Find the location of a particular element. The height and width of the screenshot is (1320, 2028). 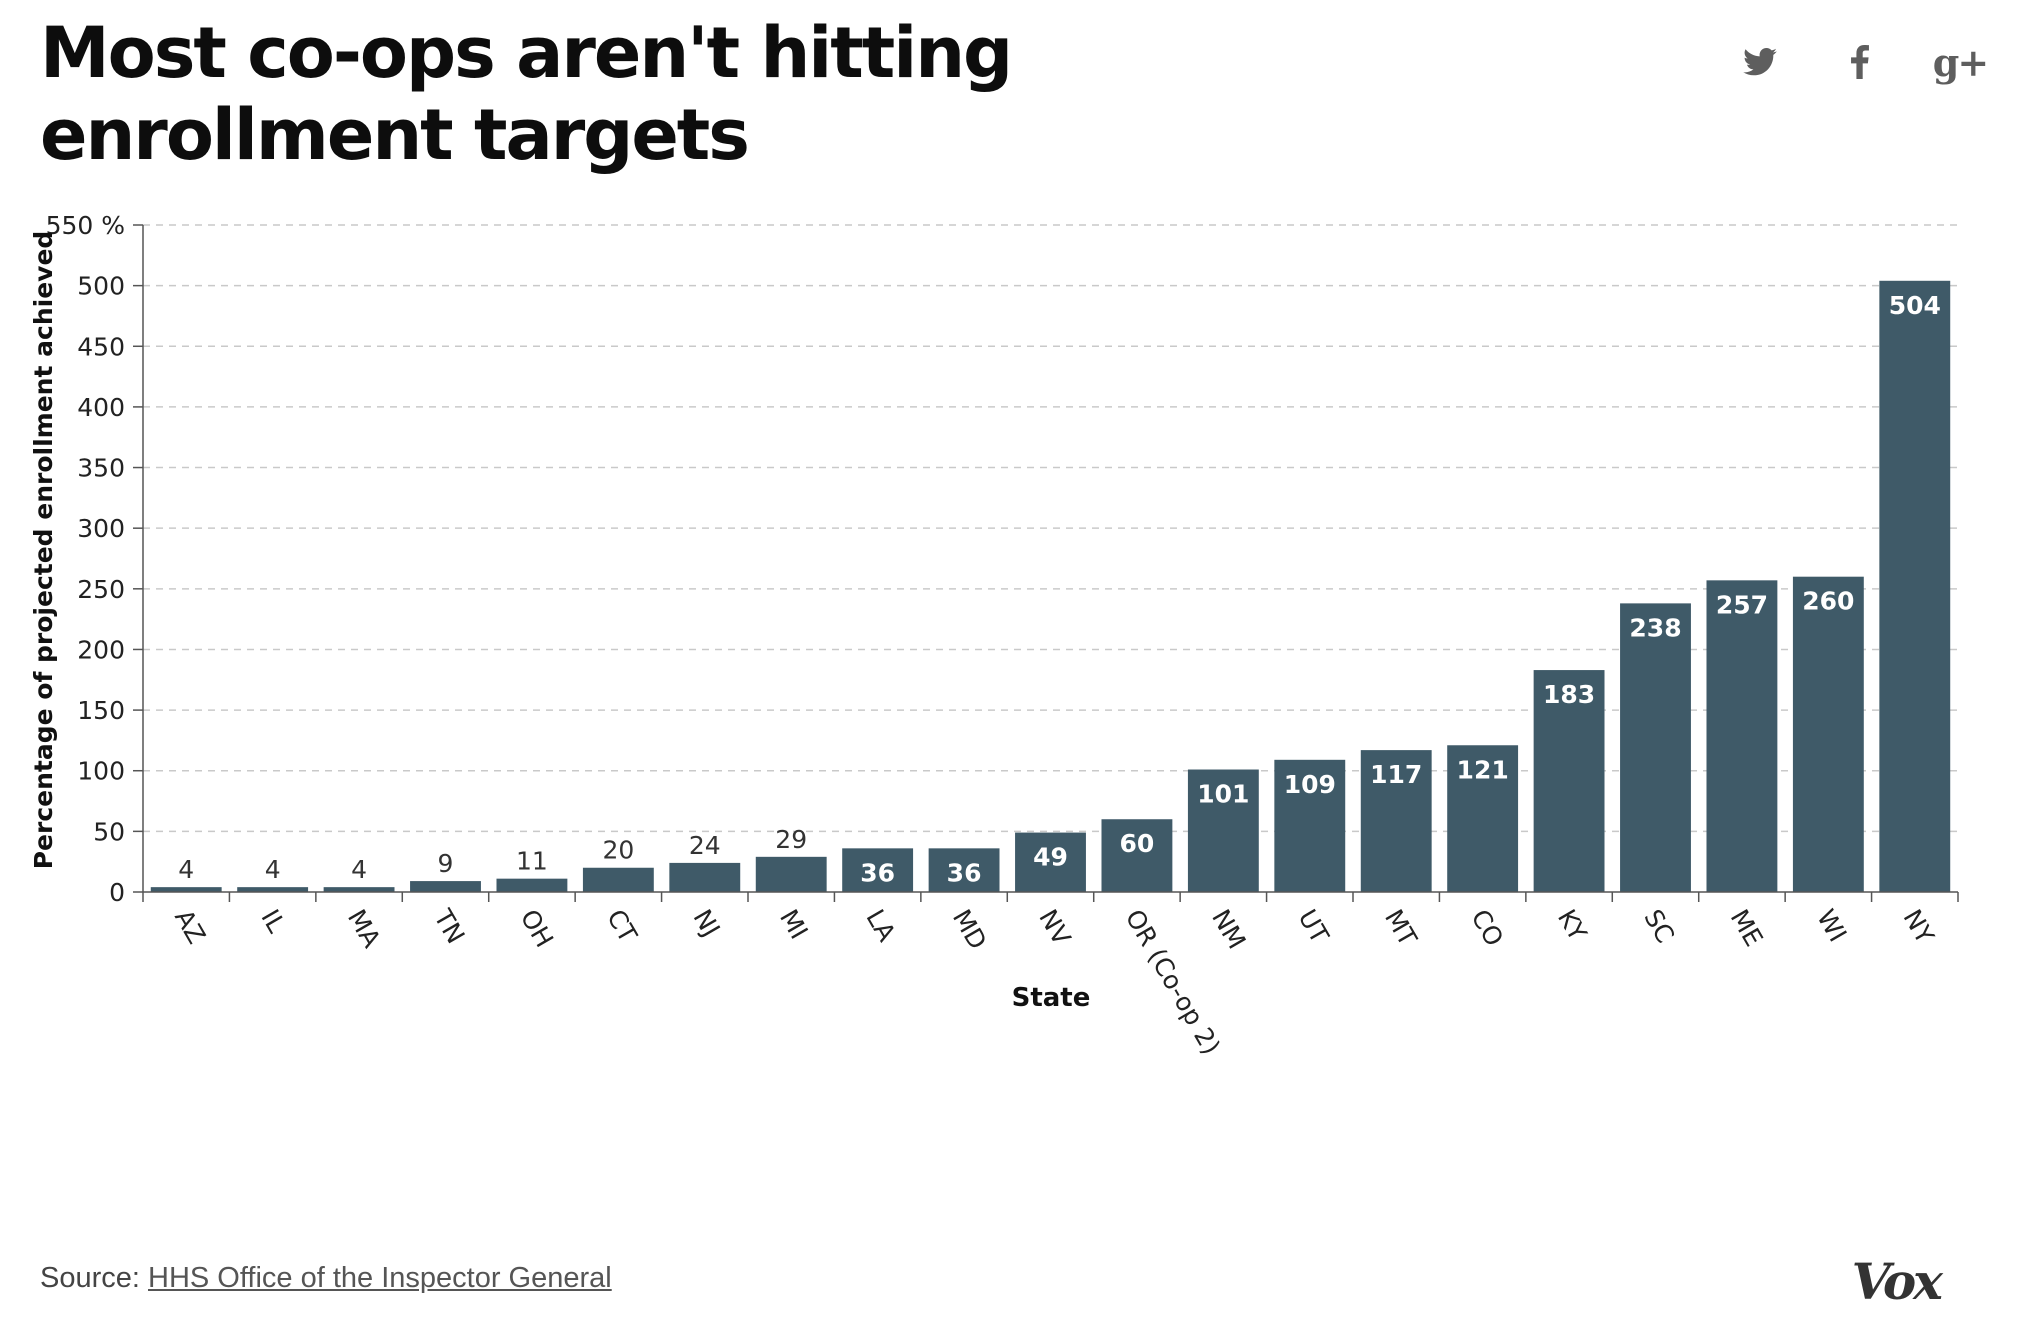

facebook-icon is located at coordinates (1860, 62).